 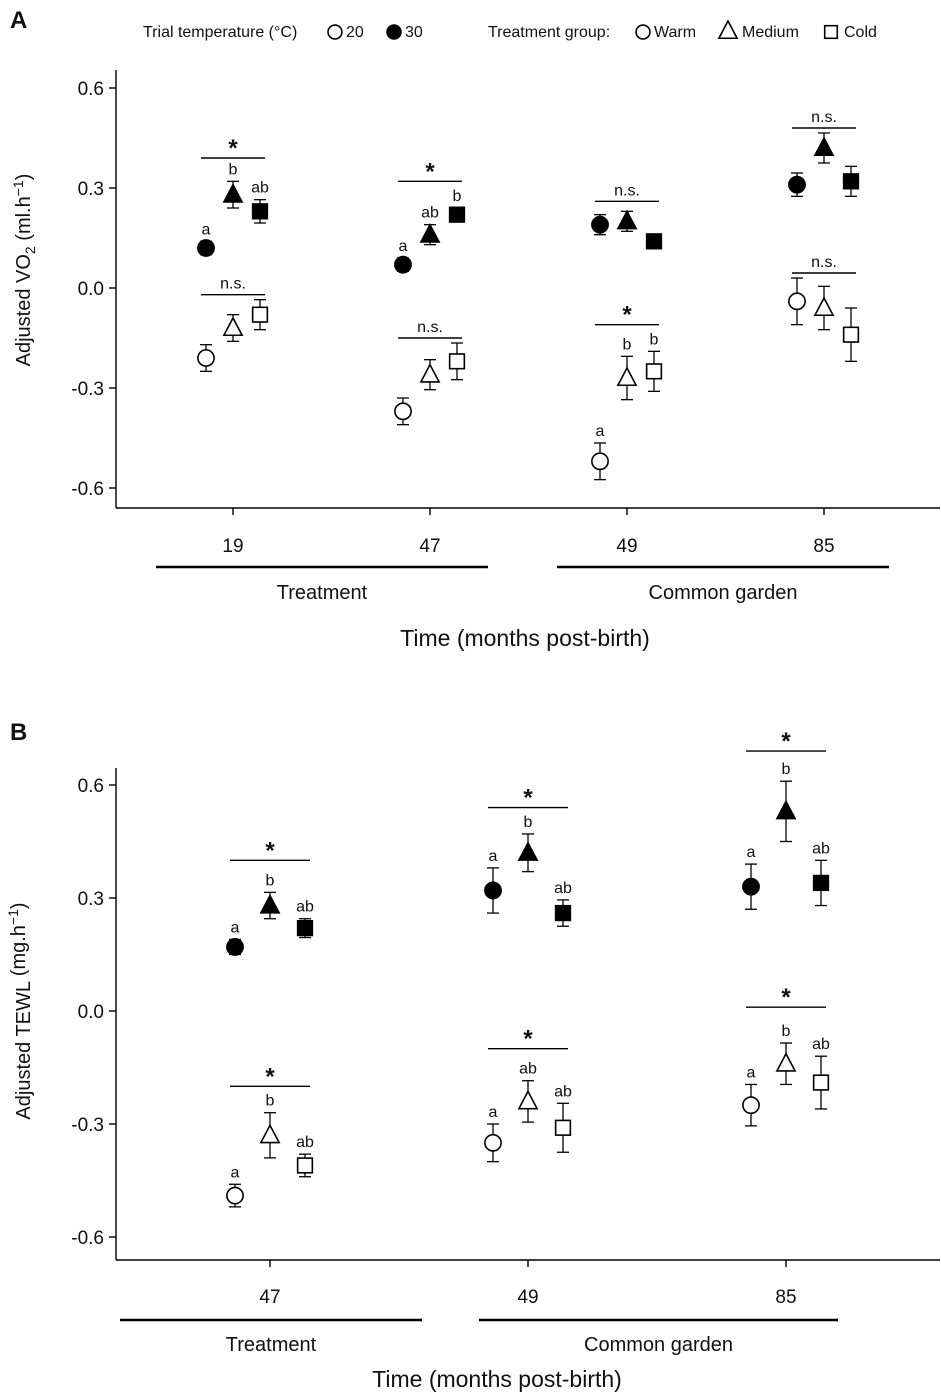 What do you see at coordinates (322, 593) in the screenshot?
I see `group-label: Treatment` at bounding box center [322, 593].